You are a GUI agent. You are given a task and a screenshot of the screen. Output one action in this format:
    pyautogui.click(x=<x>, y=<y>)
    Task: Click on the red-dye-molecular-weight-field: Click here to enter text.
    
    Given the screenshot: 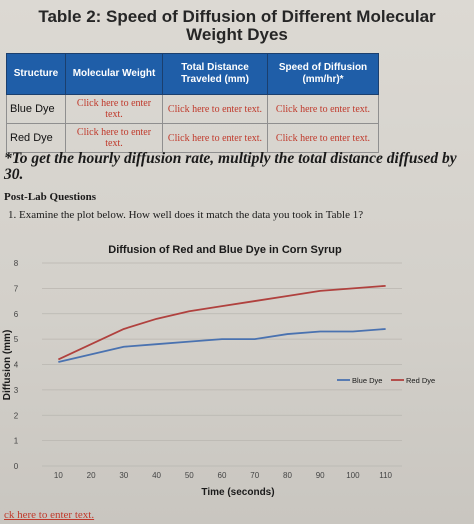 What is the action you would take?
    pyautogui.click(x=114, y=138)
    